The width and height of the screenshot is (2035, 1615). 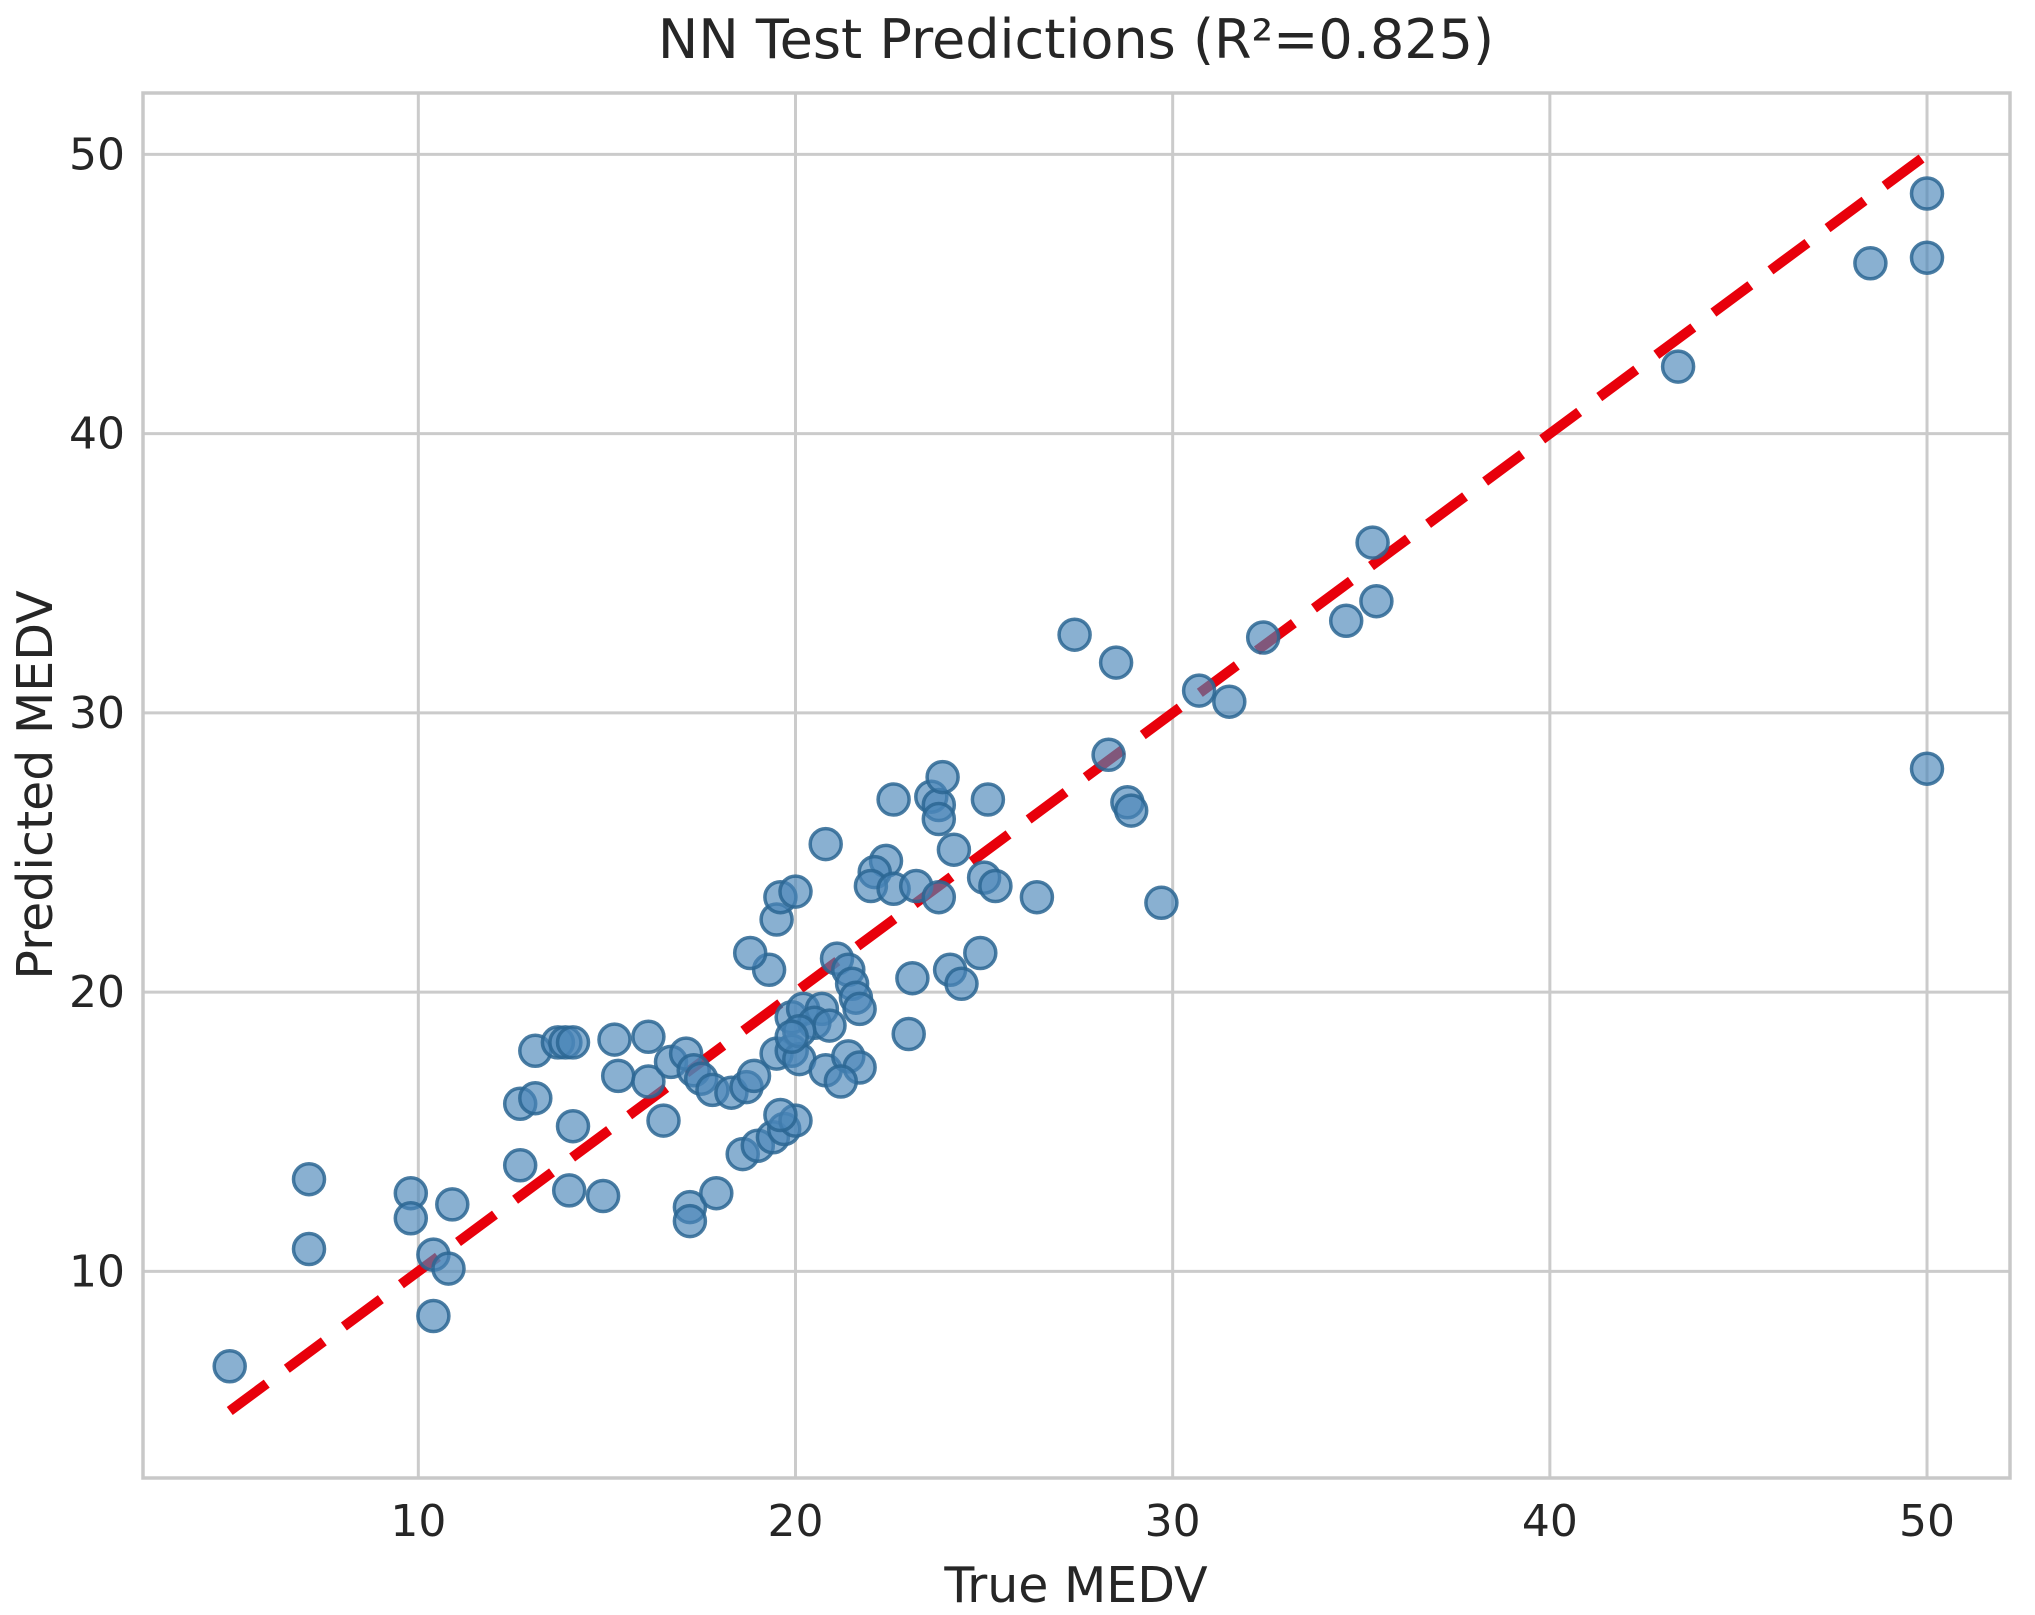 What do you see at coordinates (97, 713) in the screenshot?
I see `y-tick-label: 30` at bounding box center [97, 713].